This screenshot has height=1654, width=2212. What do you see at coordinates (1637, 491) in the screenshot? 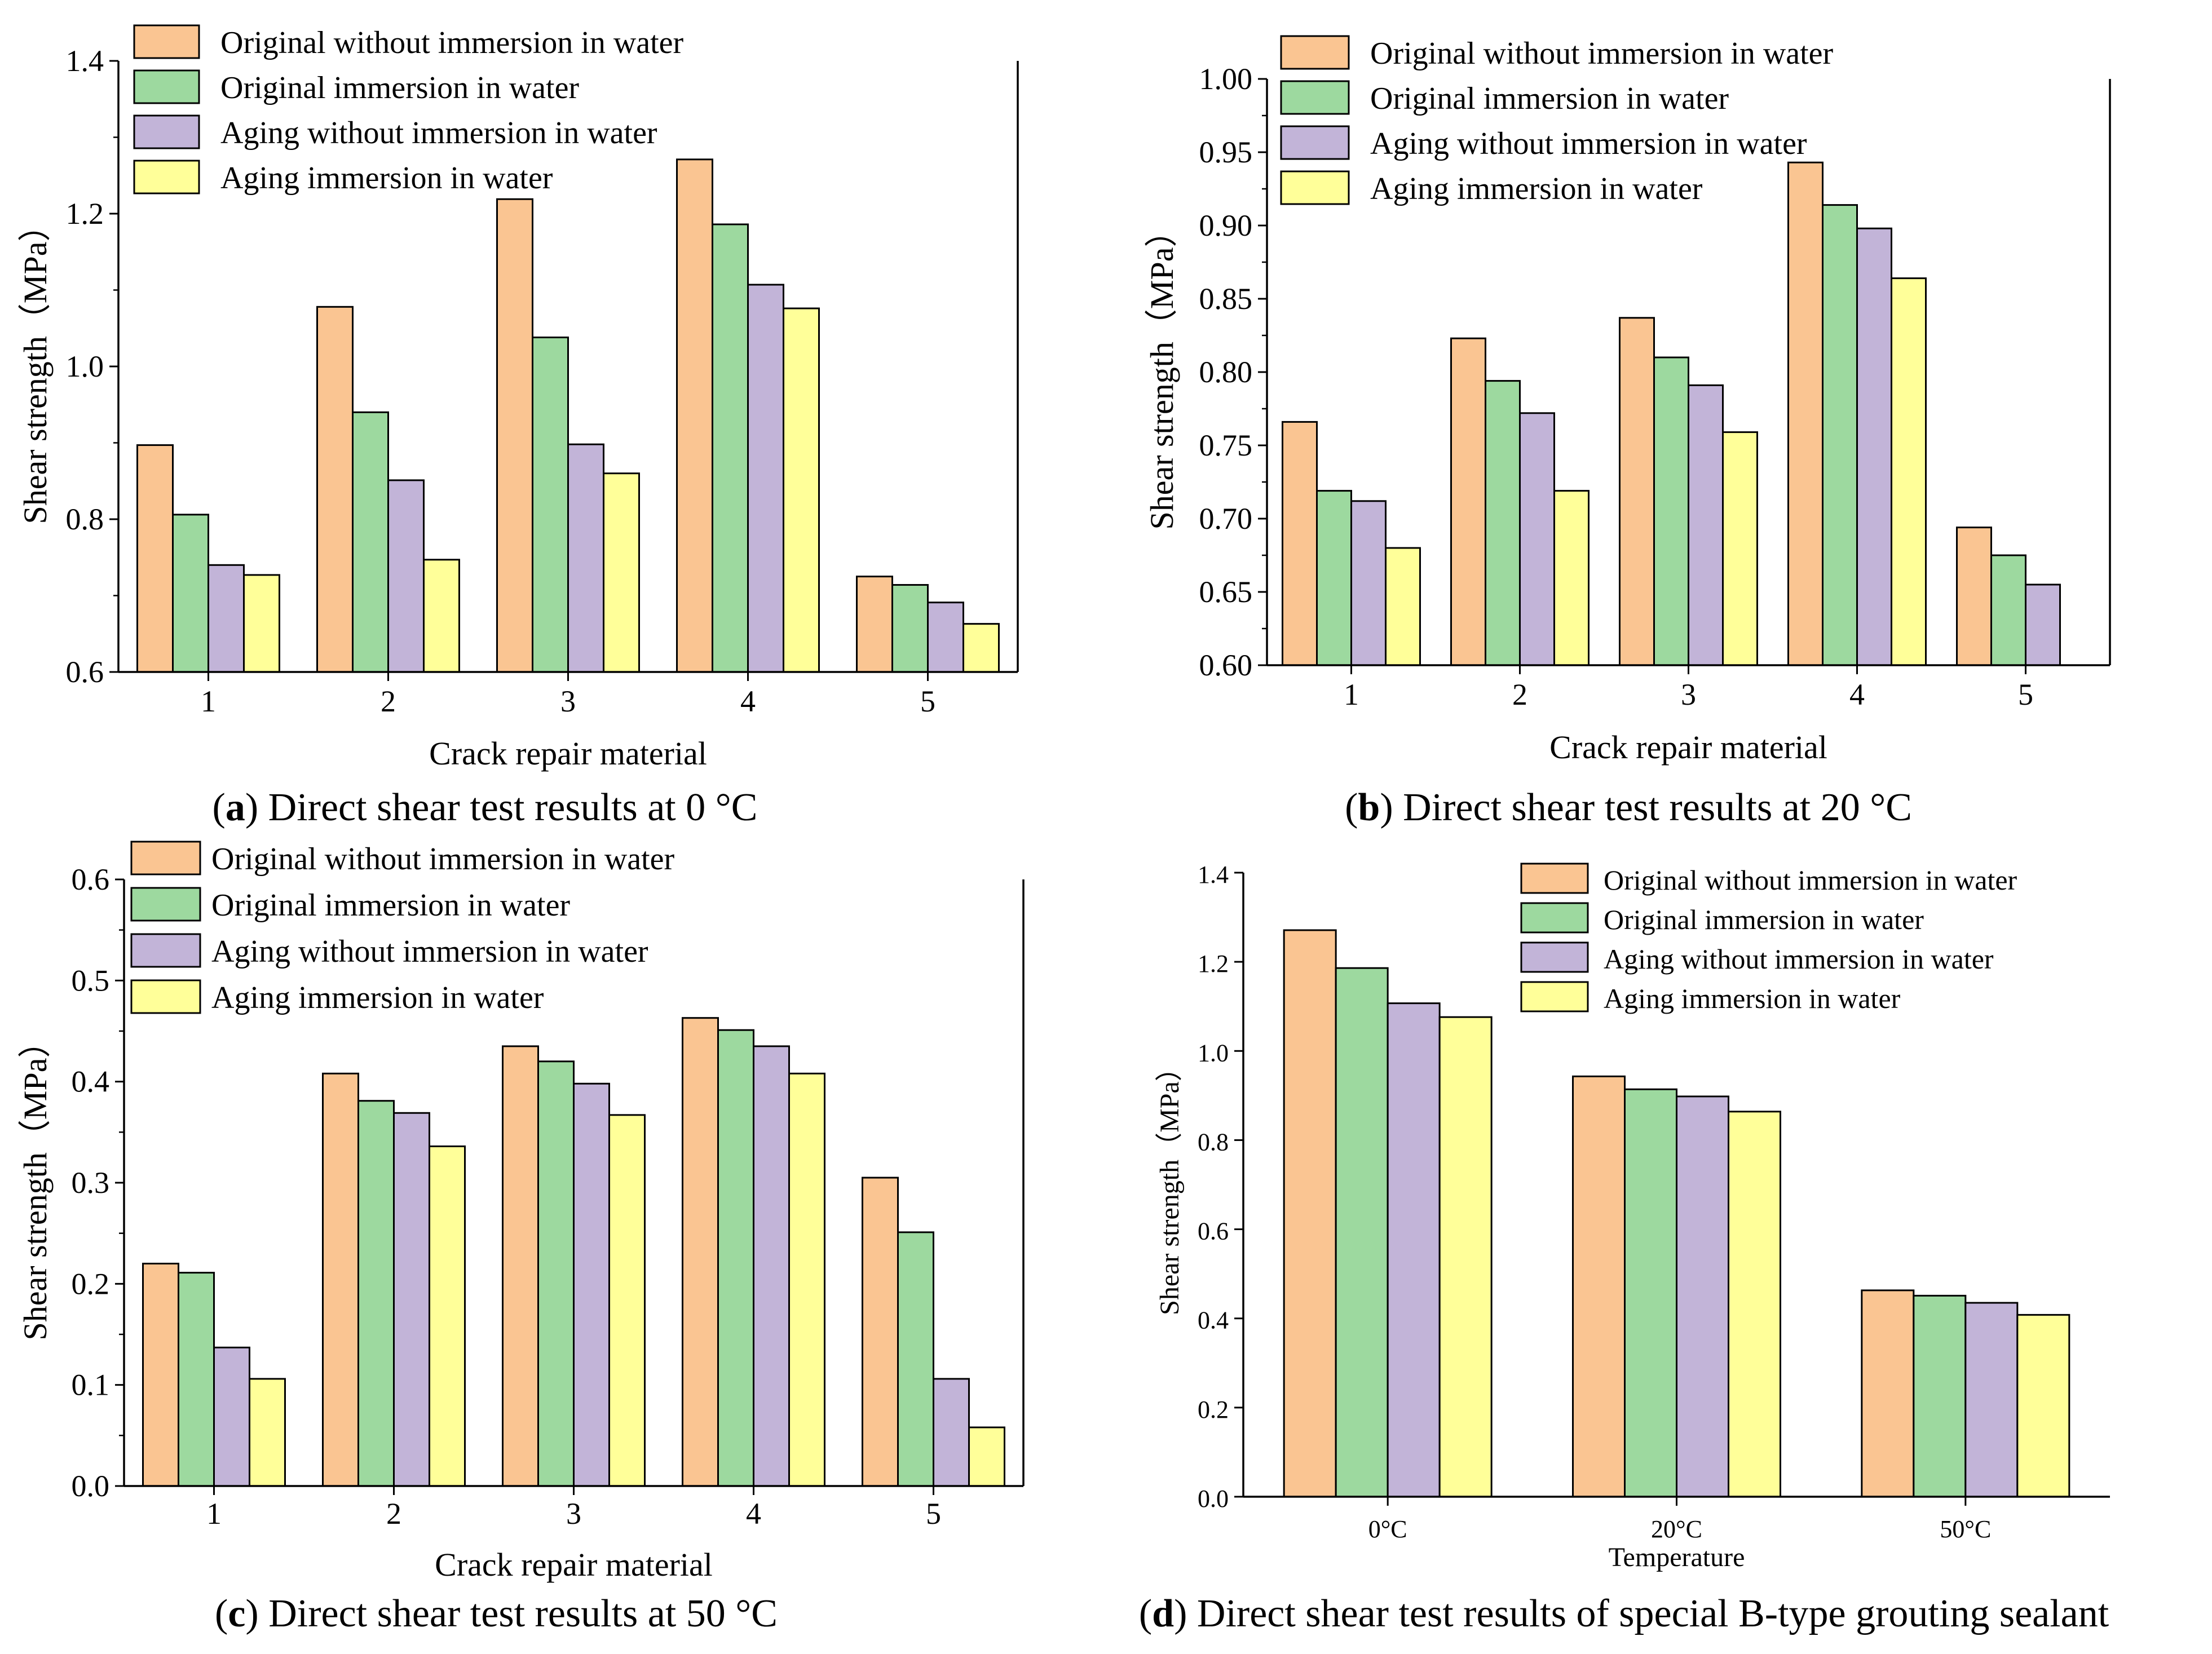
I see `bar-b-s1-c3` at bounding box center [1637, 491].